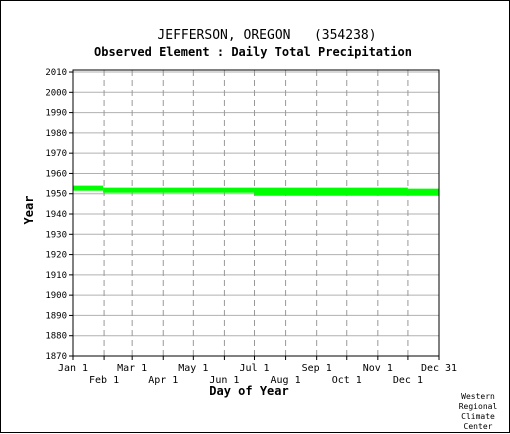 This screenshot has width=510, height=434. Describe the element at coordinates (56, 134) in the screenshot. I see `y-tick-label: 1980` at that location.